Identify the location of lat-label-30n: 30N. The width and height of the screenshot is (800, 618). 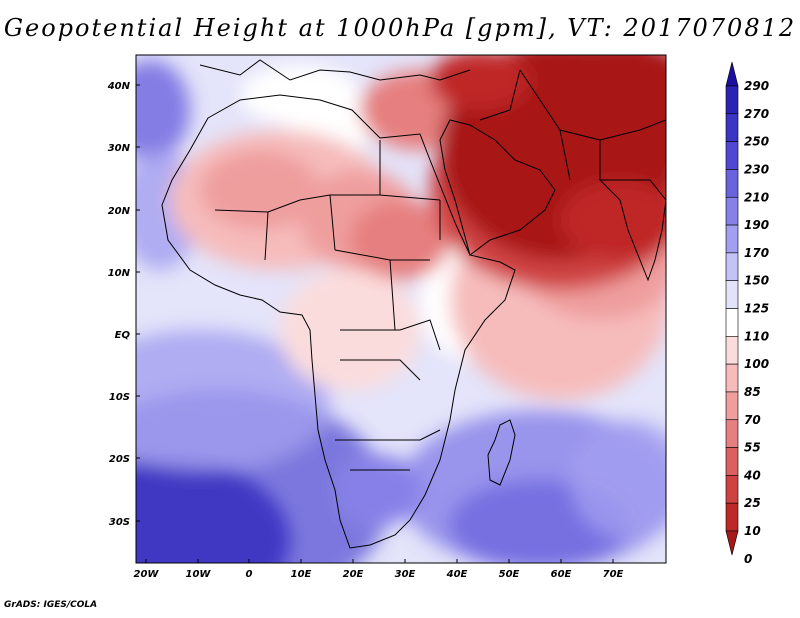
(119, 148).